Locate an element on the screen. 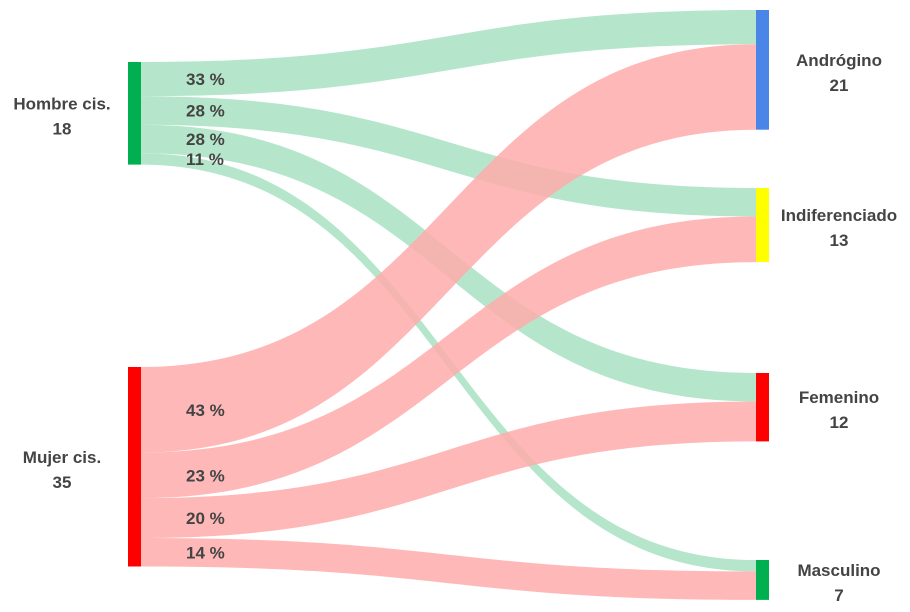 The width and height of the screenshot is (910, 612). flow-percent-label-mujer-androgino: 43 % is located at coordinates (205, 410).